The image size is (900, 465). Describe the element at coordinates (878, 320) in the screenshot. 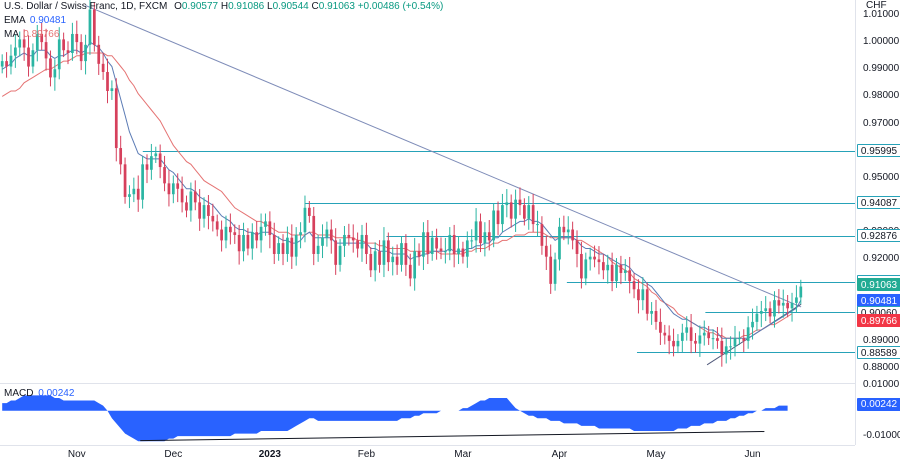

I see `price-badge: 0.89766` at that location.